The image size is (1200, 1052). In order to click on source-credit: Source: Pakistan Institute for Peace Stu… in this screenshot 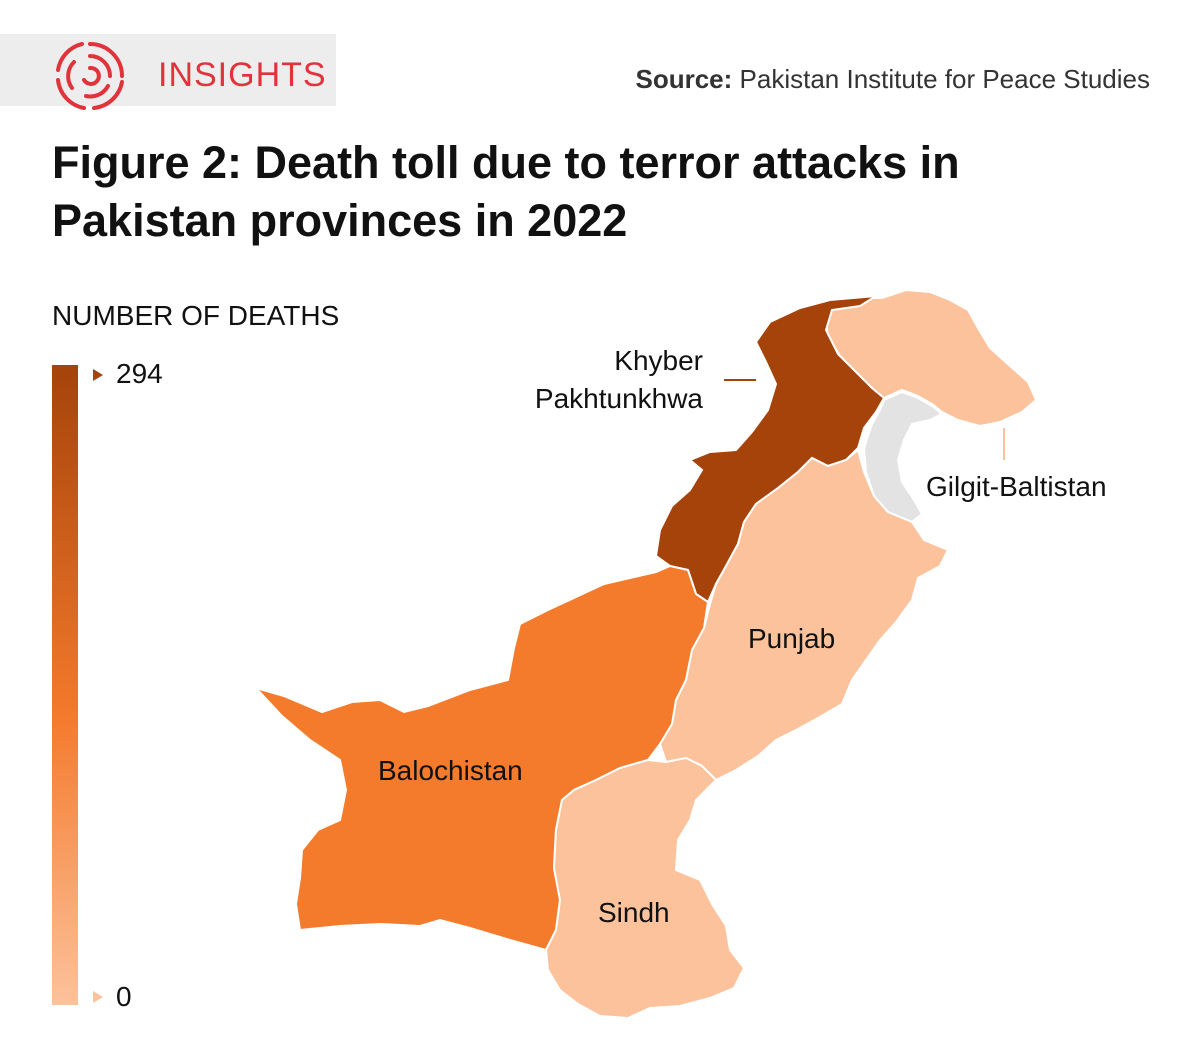, I will do `click(893, 79)`.